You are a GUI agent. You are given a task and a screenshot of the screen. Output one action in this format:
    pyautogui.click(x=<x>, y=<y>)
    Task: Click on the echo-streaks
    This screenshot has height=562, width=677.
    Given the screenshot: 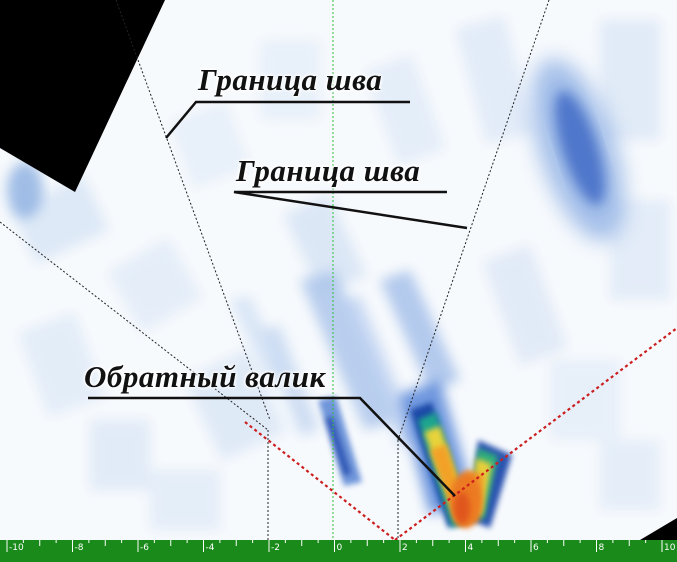 What is the action you would take?
    pyautogui.click(x=345, y=358)
    